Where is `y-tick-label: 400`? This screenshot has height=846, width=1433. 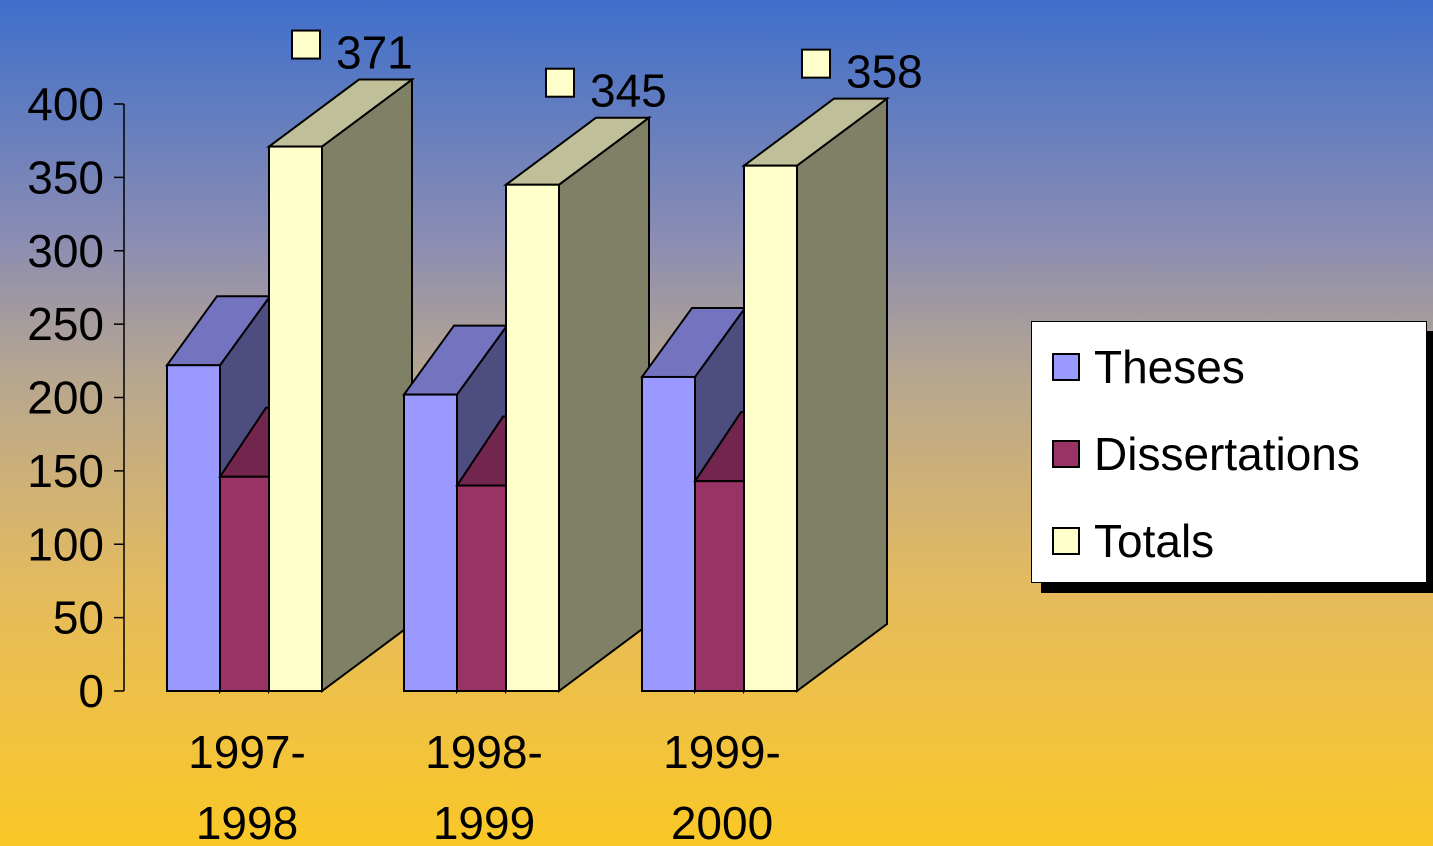 y-tick-label: 400 is located at coordinates (65, 104).